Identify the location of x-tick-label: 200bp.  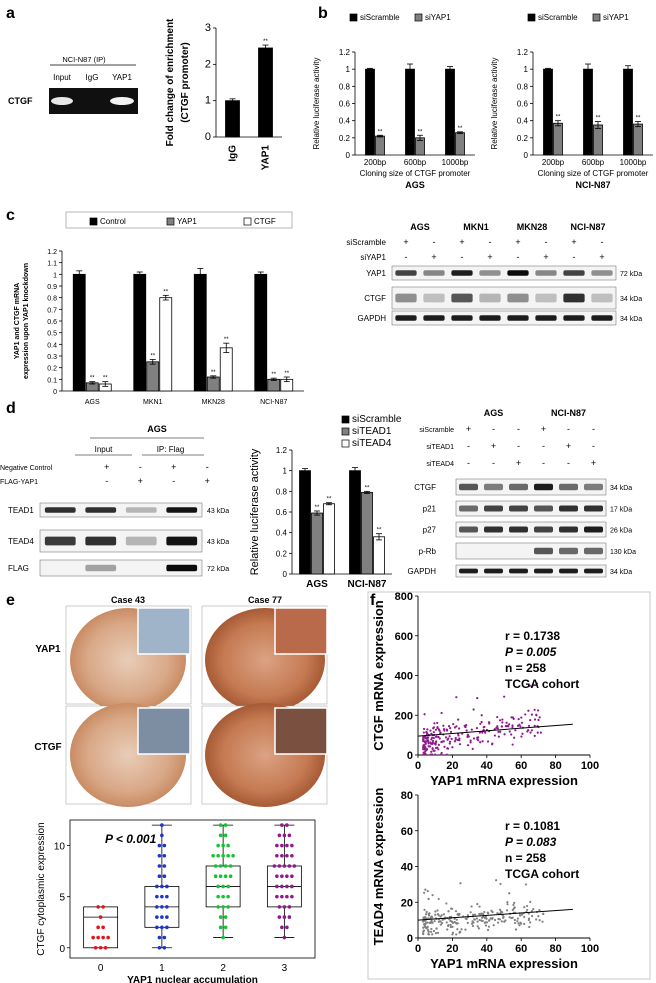
(553, 162).